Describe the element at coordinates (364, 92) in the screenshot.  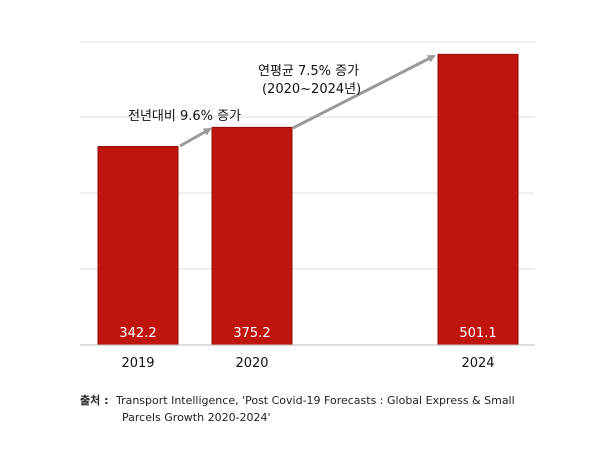
I see `cagr-arrow` at that location.